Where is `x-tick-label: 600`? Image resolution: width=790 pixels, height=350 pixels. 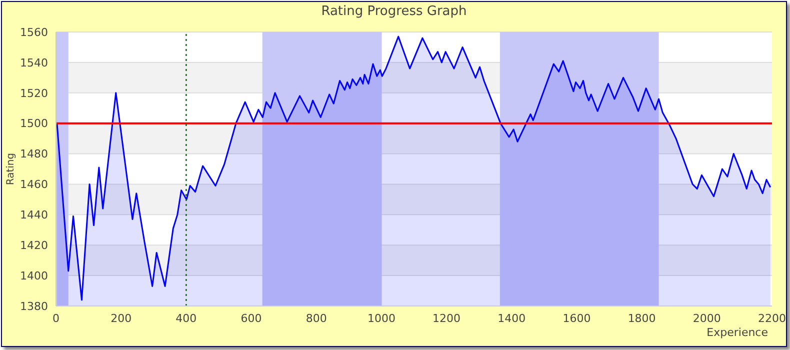 x-tick-label: 600 is located at coordinates (251, 318).